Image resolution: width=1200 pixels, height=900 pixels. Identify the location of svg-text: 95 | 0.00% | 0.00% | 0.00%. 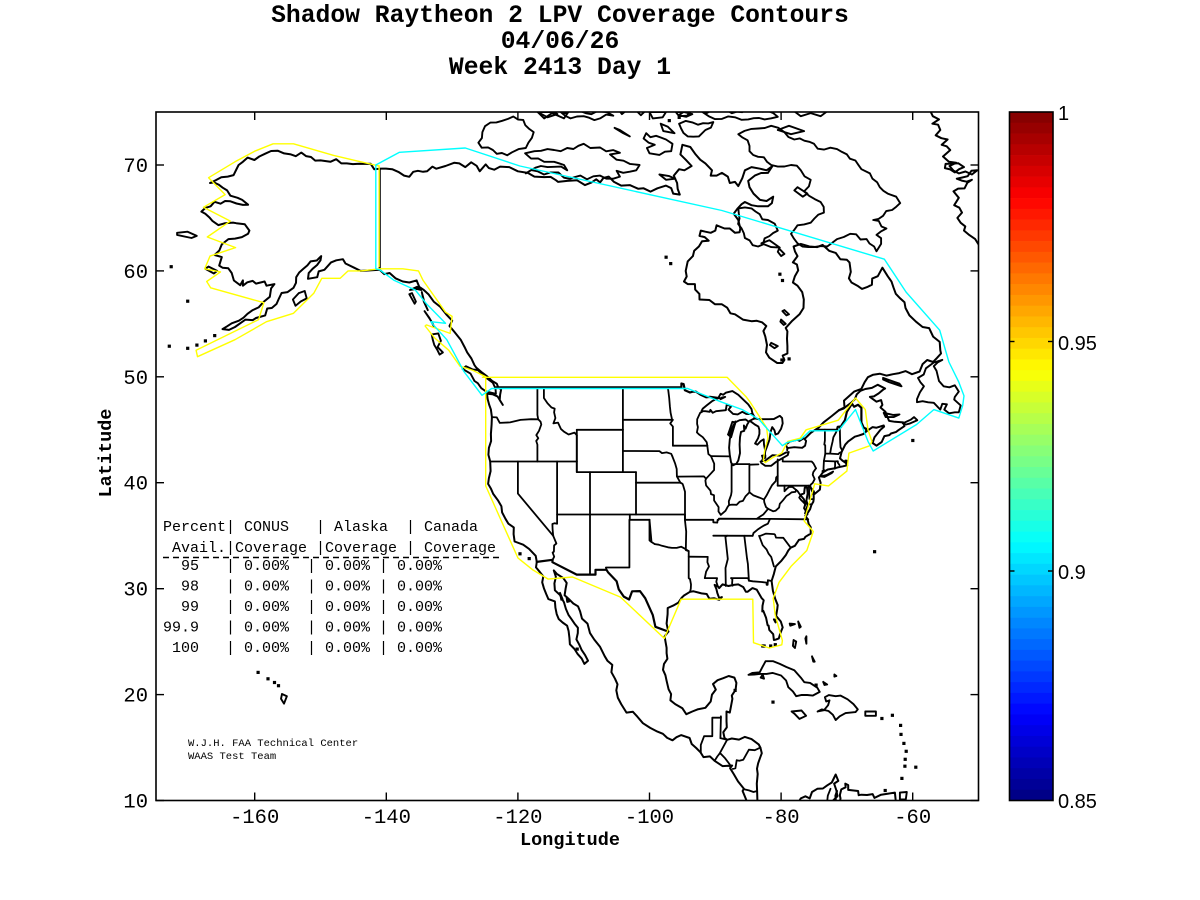
(303, 566).